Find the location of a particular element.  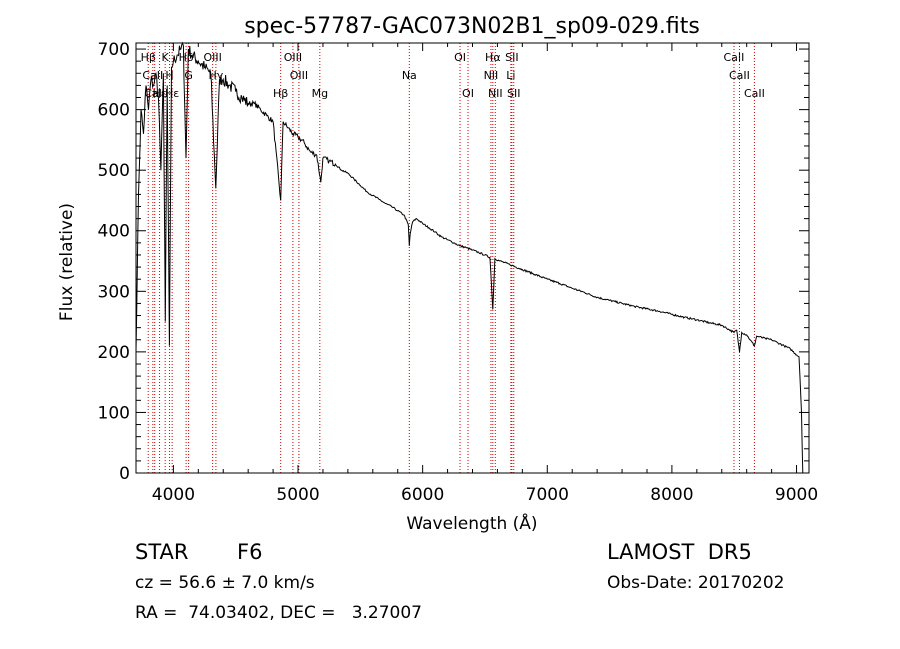

x-tick-label: 5000 is located at coordinates (297, 495).